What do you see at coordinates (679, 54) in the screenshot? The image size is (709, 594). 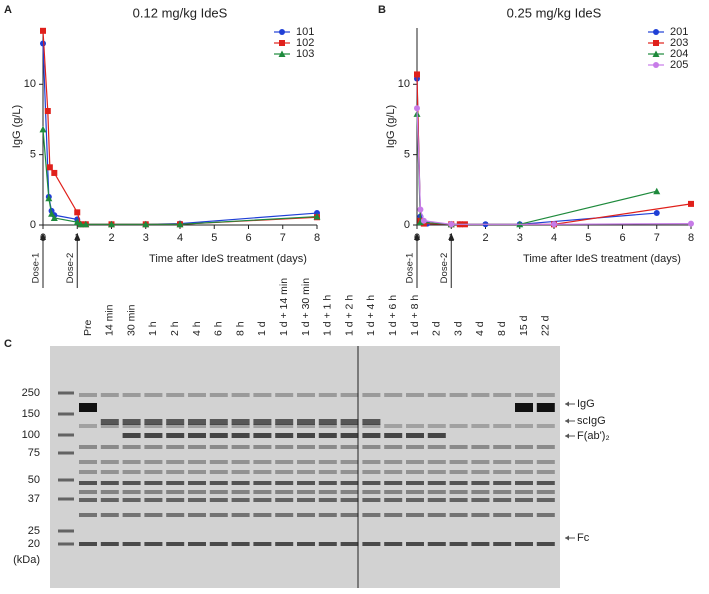 I see `legend-label: 204` at bounding box center [679, 54].